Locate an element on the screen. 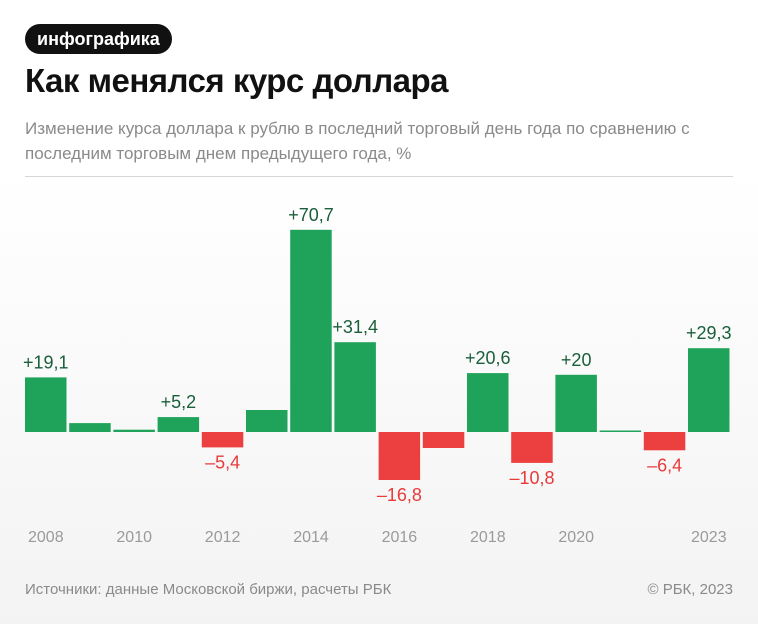  header-divider is located at coordinates (379, 176).